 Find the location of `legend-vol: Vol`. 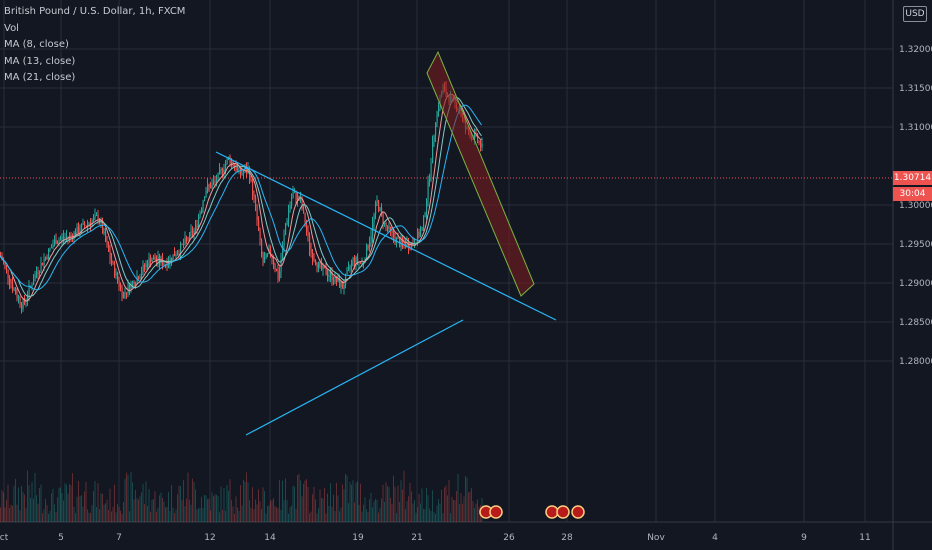

legend-vol: Vol is located at coordinates (11, 28).